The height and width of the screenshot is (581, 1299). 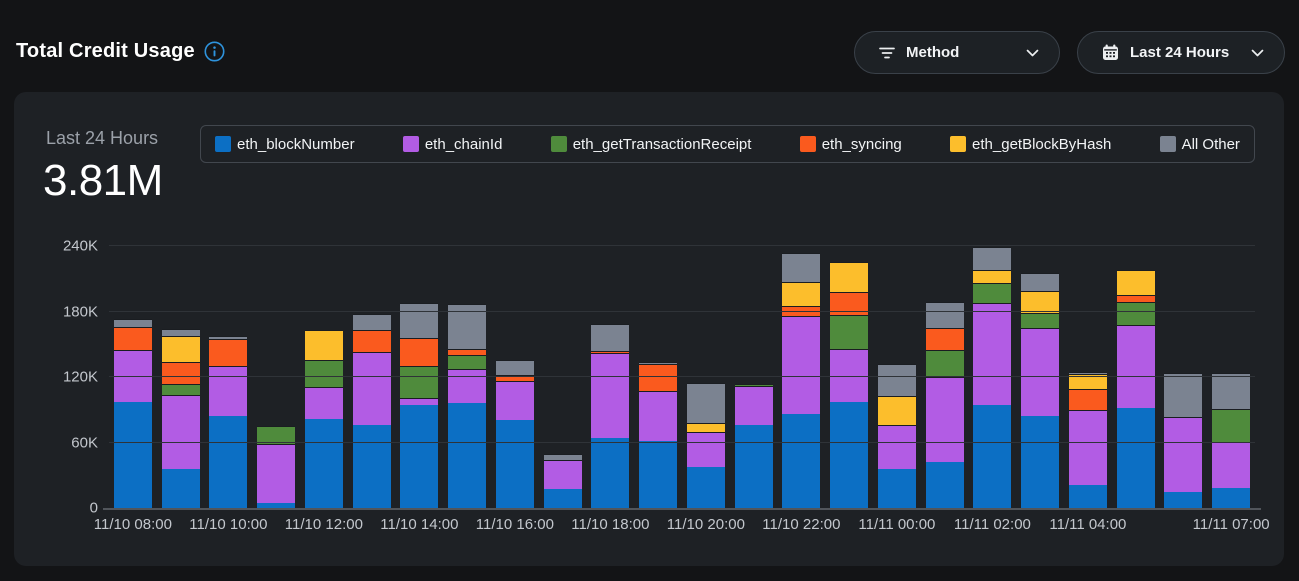 What do you see at coordinates (1181, 52) in the screenshot?
I see `time-range-dropdown: Last 24 Hours` at bounding box center [1181, 52].